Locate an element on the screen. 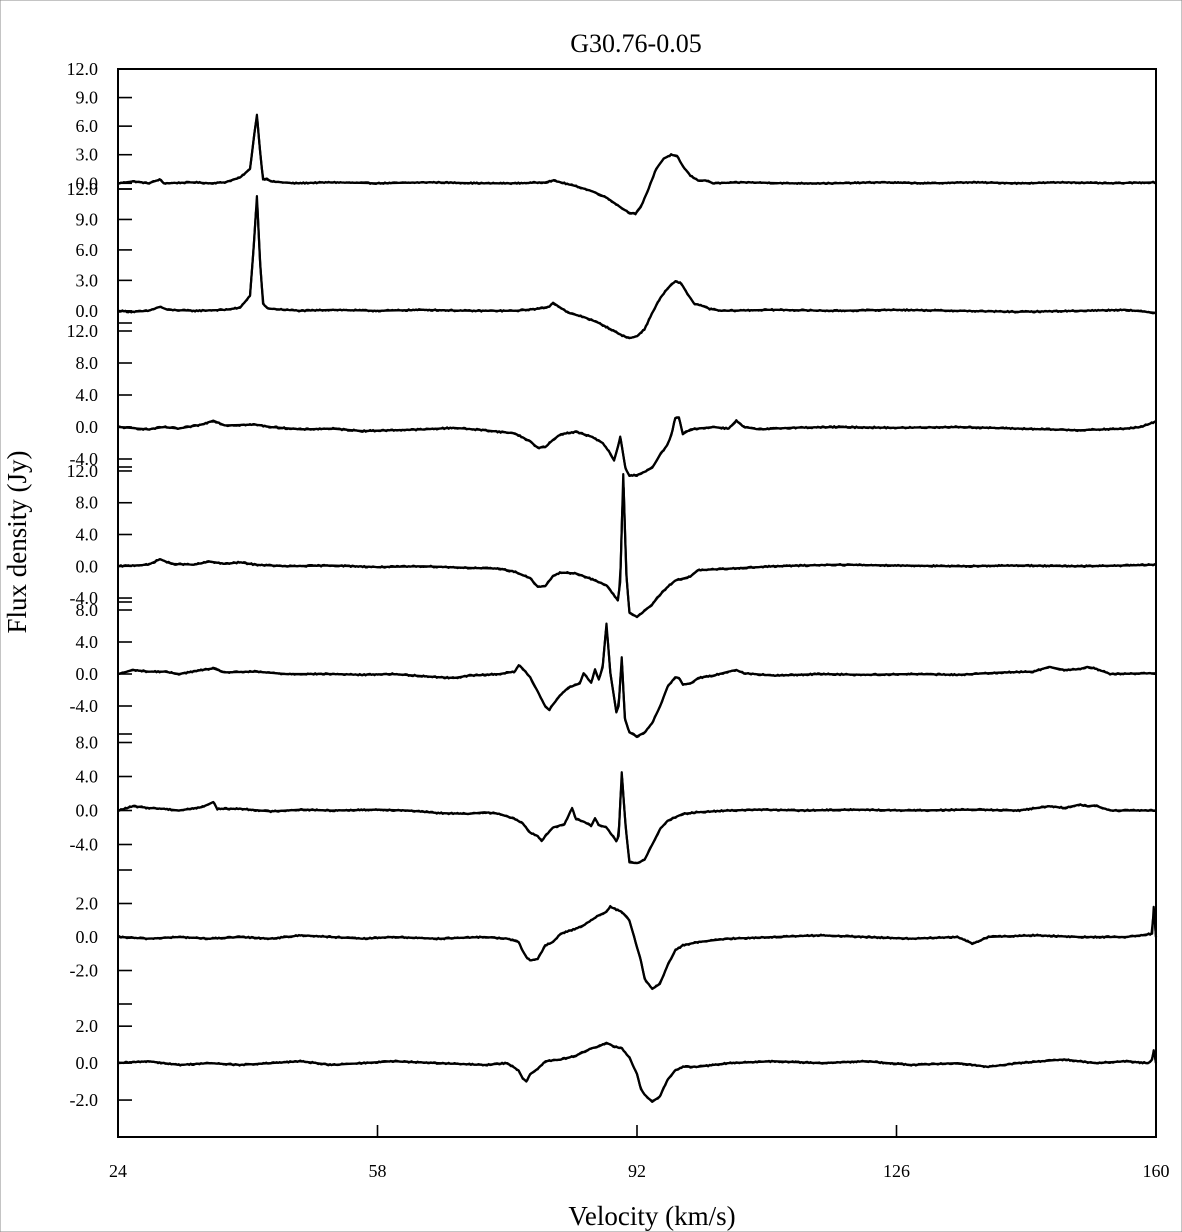  panel-2: 0.0 3.0 6.0 9.0 12.0 is located at coordinates (612, 259).